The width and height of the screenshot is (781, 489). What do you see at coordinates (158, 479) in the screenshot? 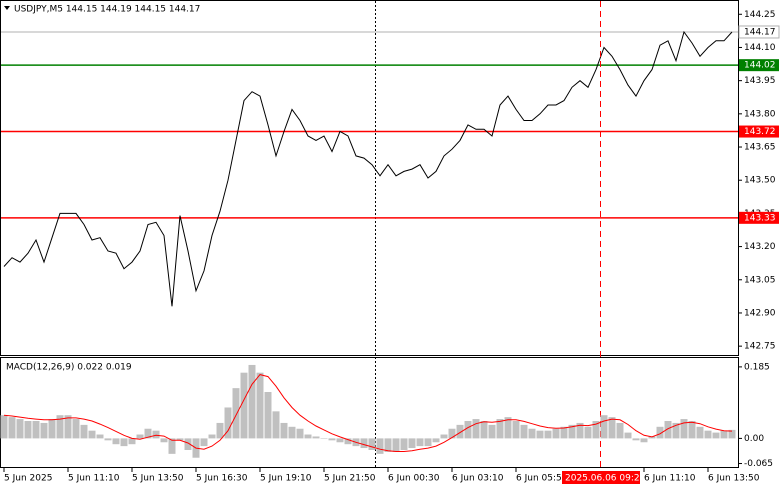
I see `x-tick-label: 5 Jun 13:50` at bounding box center [158, 479].